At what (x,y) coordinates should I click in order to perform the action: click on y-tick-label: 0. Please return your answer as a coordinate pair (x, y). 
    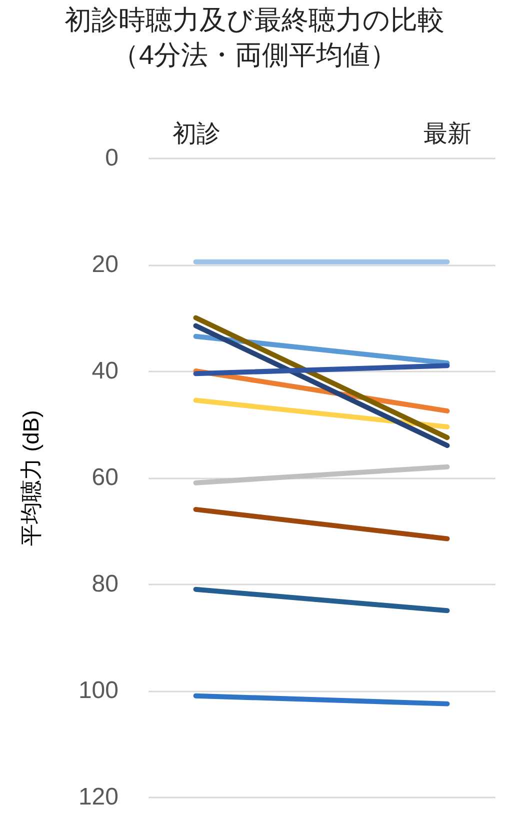
    Looking at the image, I should click on (111, 158).